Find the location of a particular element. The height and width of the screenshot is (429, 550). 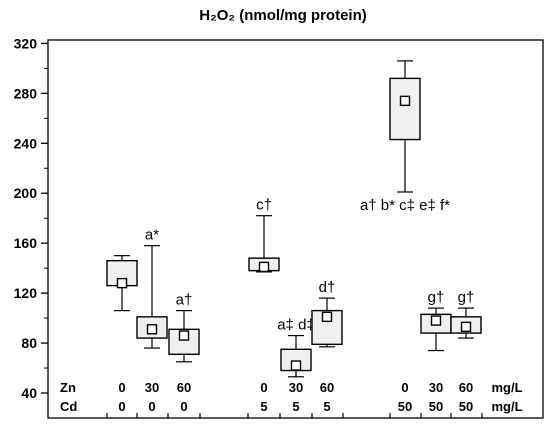

box-group is located at coordinates (122, 283).